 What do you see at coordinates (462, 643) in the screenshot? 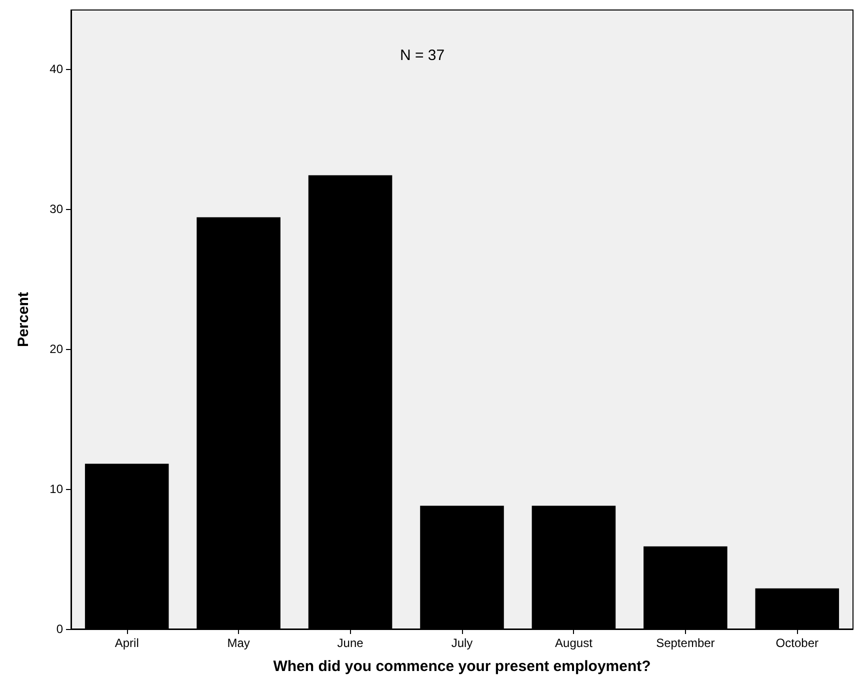
I see `x-tick-label: July` at bounding box center [462, 643].